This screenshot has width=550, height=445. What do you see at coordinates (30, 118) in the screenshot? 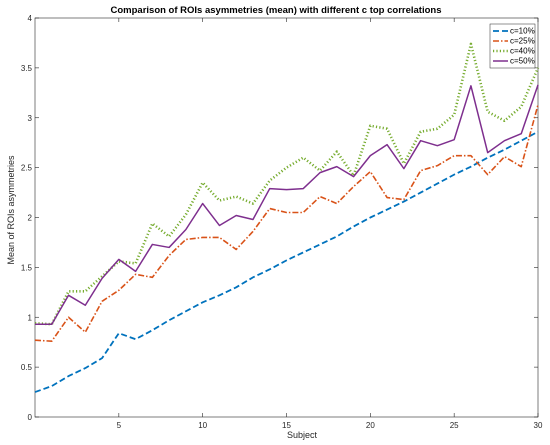
I see `y-tick-label: 3` at bounding box center [30, 118].